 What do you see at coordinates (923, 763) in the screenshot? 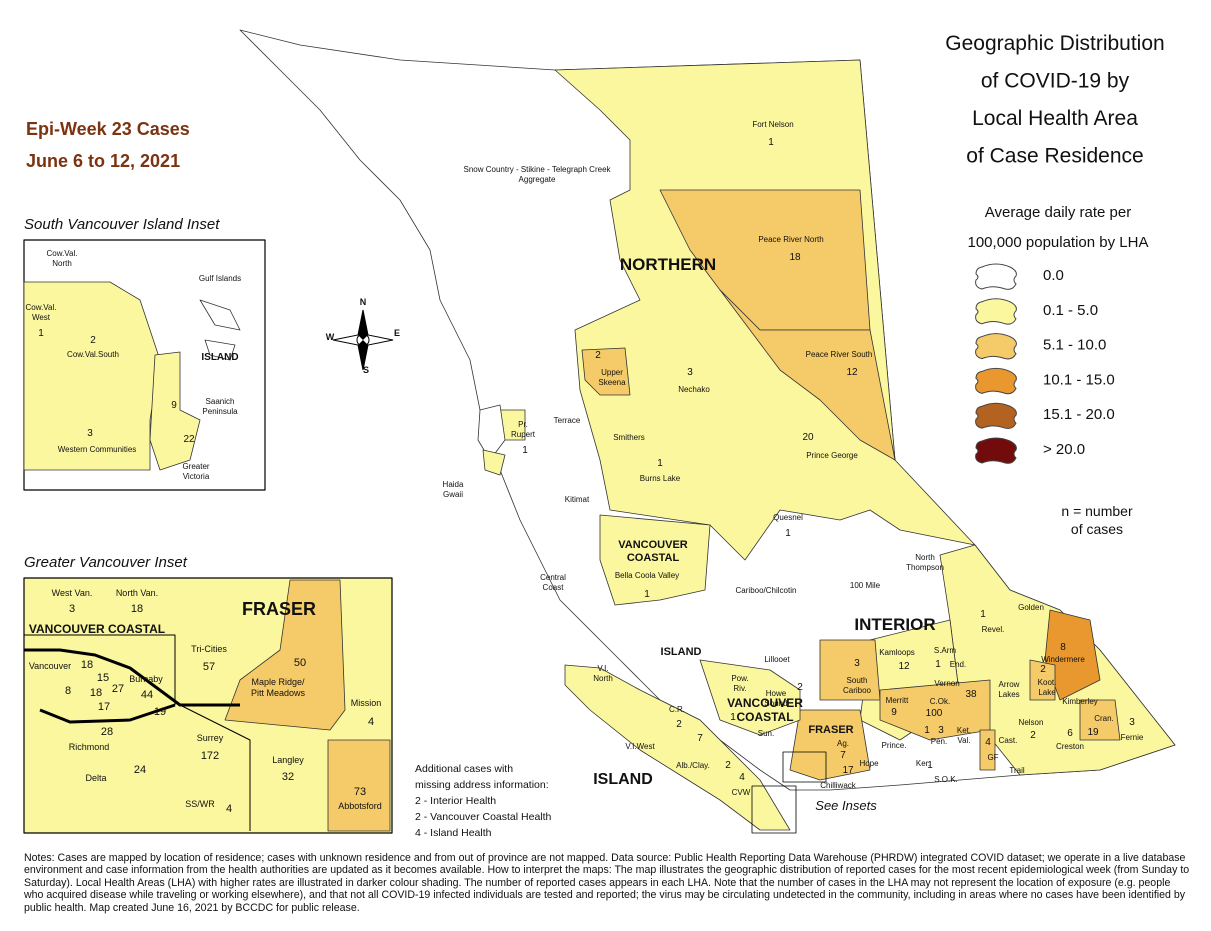
I see `area-name: Ker.` at bounding box center [923, 763].